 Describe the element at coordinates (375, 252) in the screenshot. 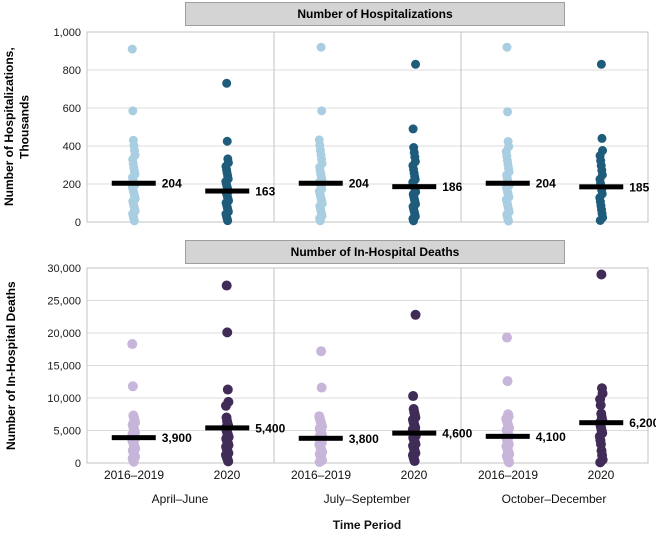

I see `panel-title-deaths: Number of In-Hospital Deaths` at that location.